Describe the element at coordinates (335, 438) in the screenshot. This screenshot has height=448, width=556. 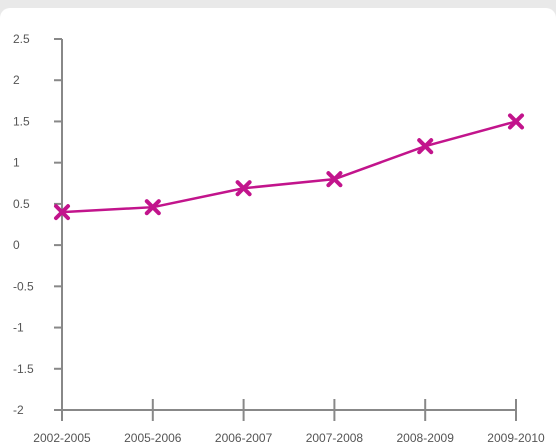
I see `x-tick-label: 2007-2008` at that location.